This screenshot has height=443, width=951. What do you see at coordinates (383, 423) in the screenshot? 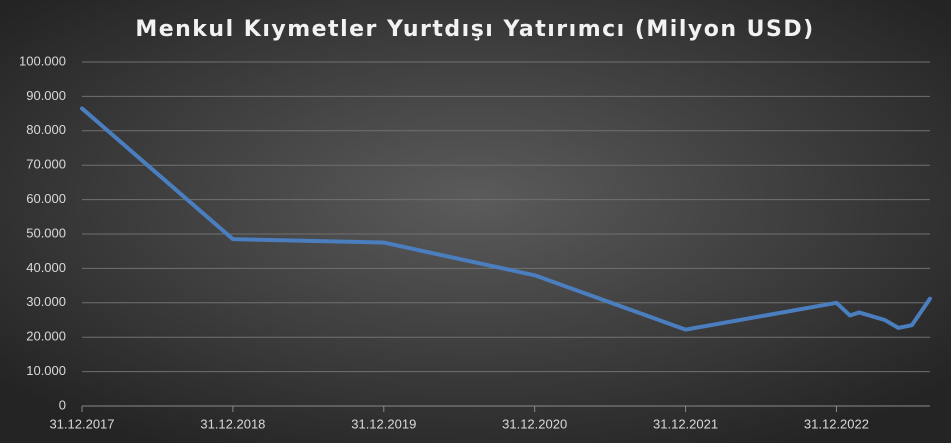
I see `x-tick-label: 31.12.2019` at bounding box center [383, 423].